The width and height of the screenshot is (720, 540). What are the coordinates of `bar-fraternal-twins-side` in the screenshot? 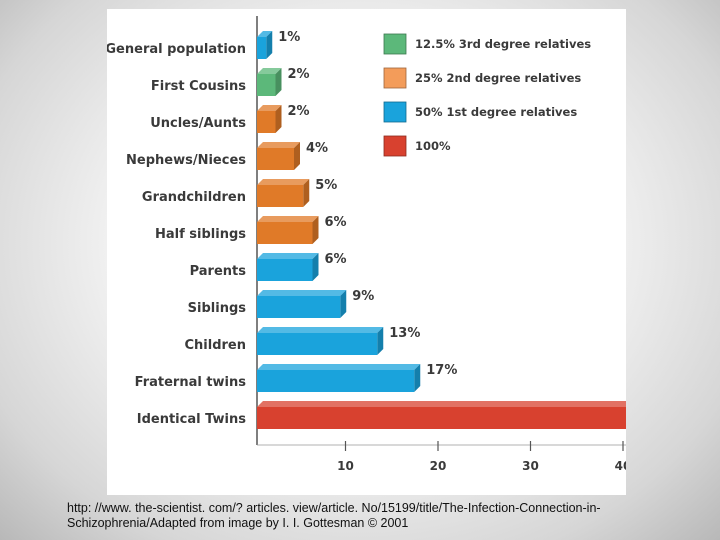 It's located at (417, 378).